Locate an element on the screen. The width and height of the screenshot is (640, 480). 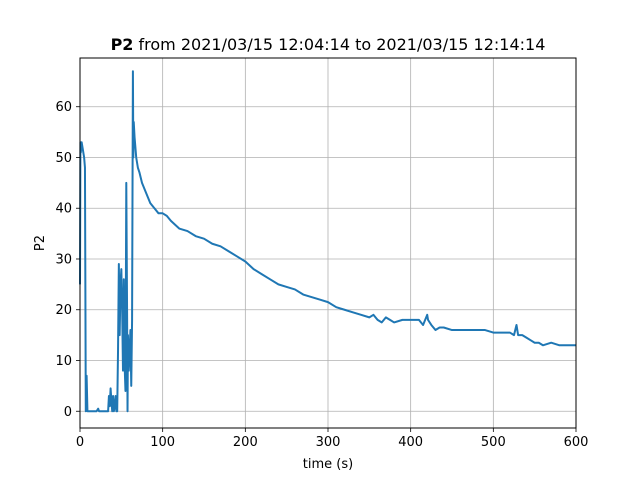
chart-title-bold: P2 is located at coordinates (122, 44).